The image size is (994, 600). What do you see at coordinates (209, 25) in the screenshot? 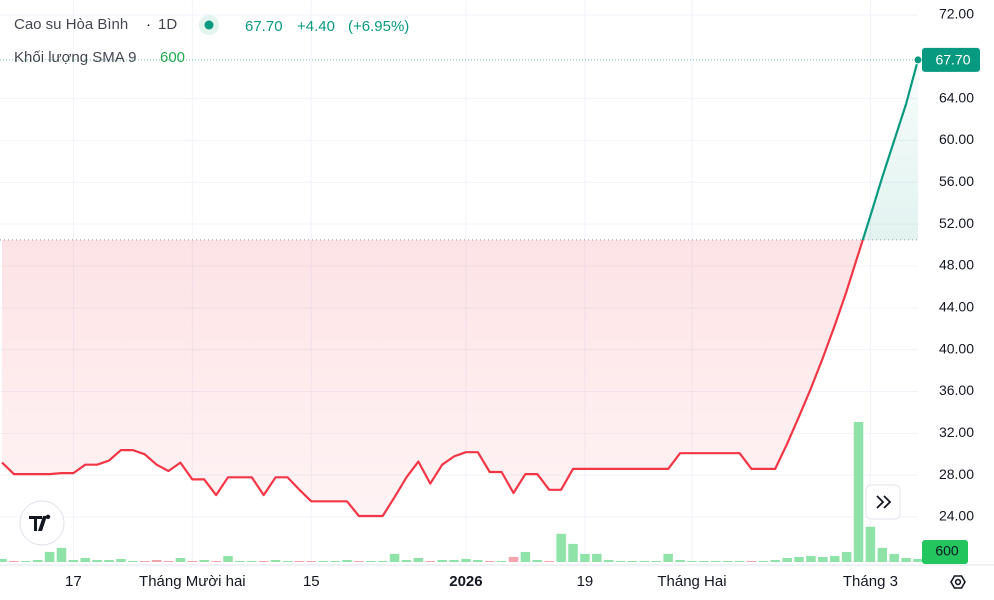
I see `status-dot` at bounding box center [209, 25].